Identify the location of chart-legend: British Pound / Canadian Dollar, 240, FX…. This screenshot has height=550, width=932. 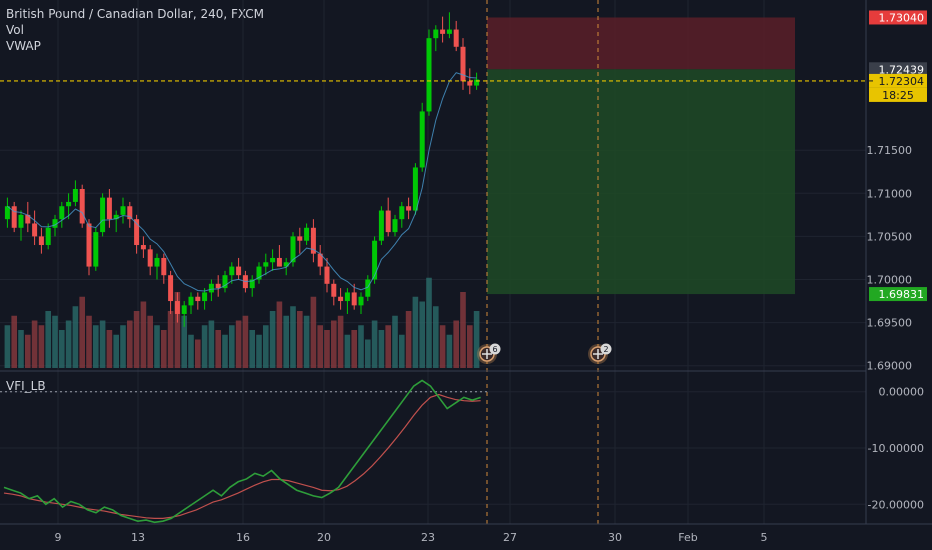
(135, 30).